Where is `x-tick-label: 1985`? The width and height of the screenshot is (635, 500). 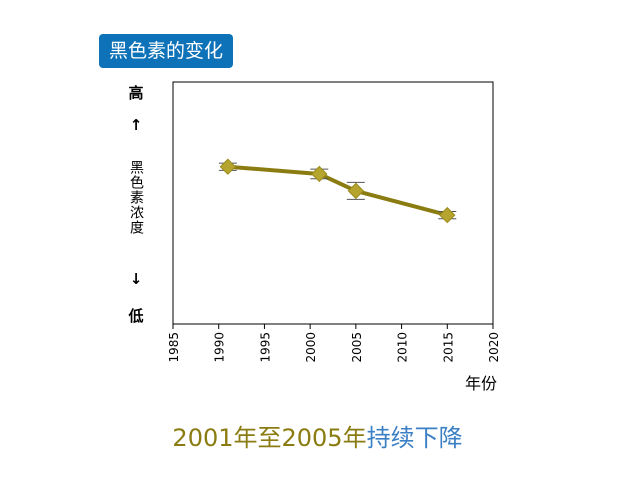
x-tick-label: 1985 is located at coordinates (174, 347).